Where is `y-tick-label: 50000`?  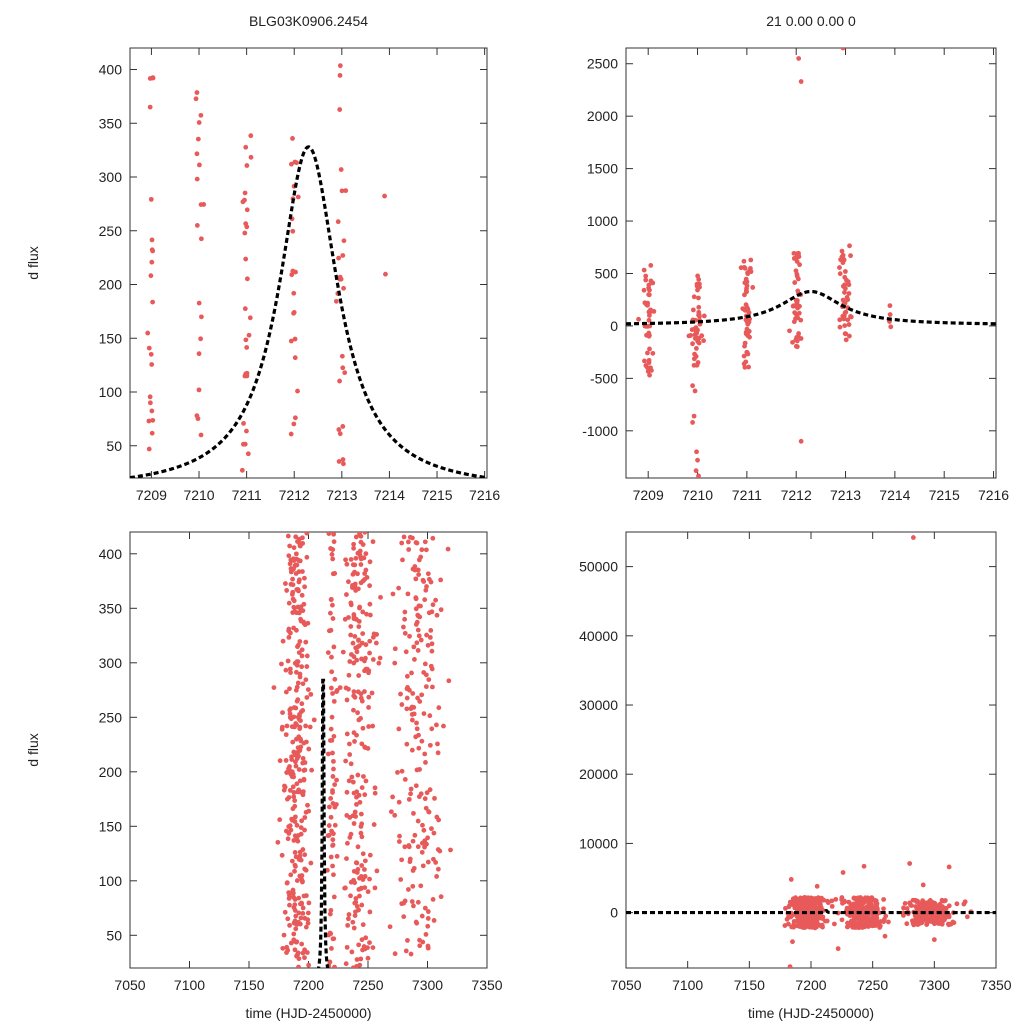
y-tick-label: 50000 is located at coordinates (598, 567).